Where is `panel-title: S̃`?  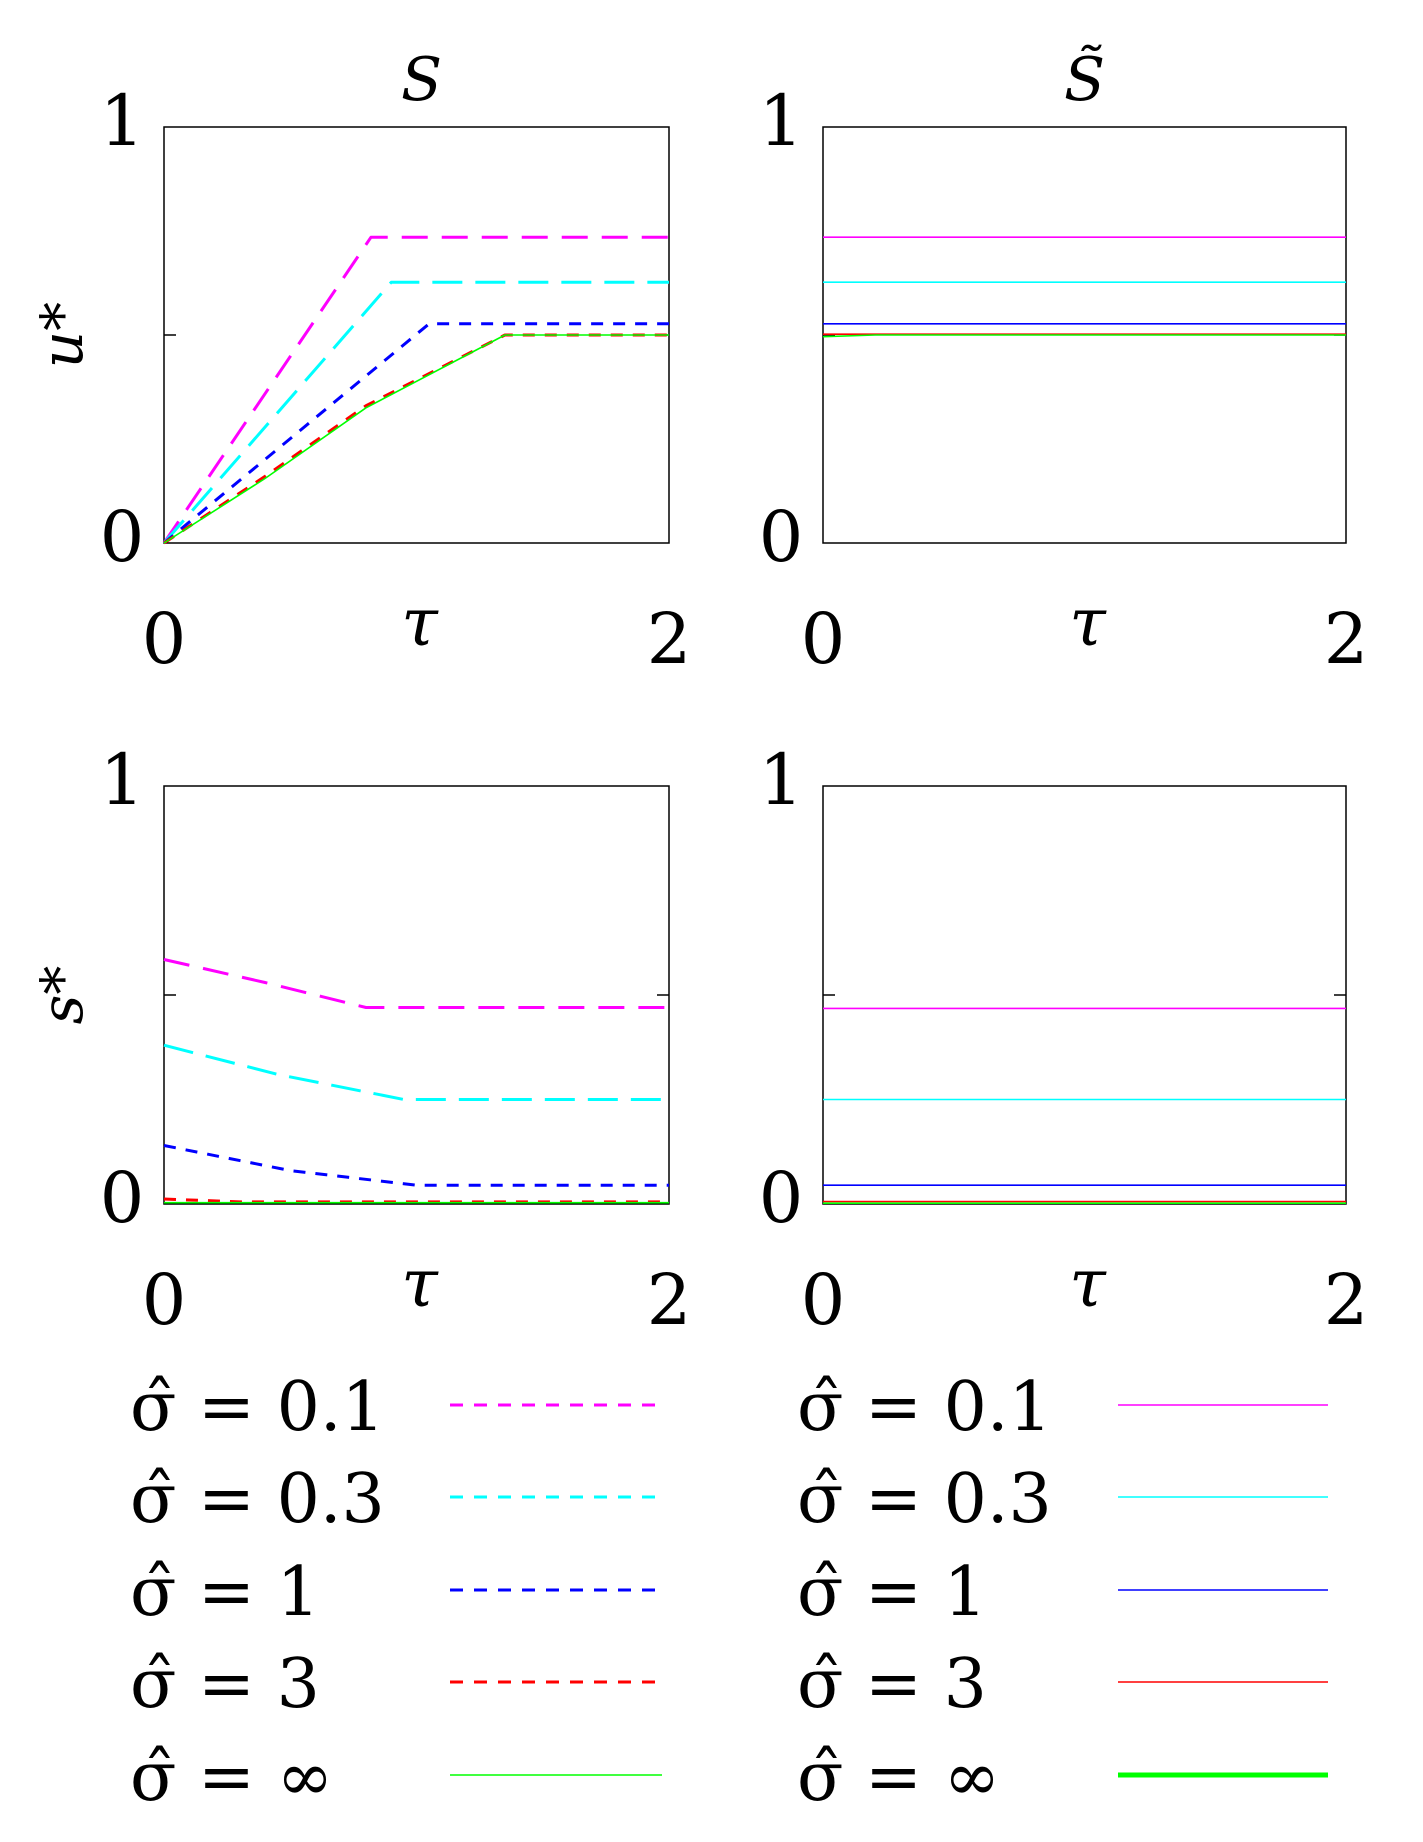
panel-title: S̃ is located at coordinates (1084, 79).